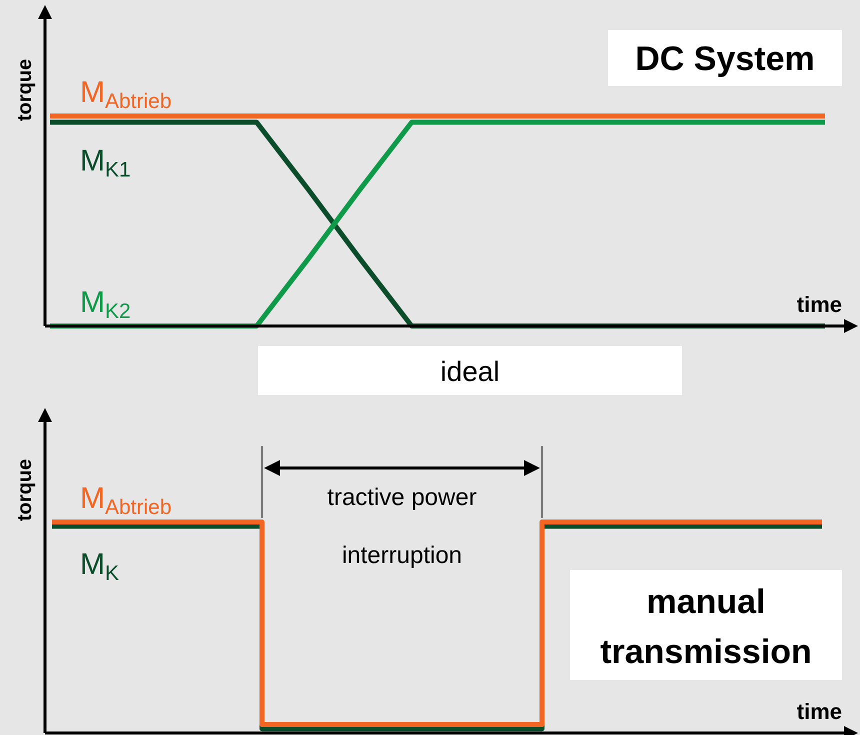 The width and height of the screenshot is (860, 735). What do you see at coordinates (706, 627) in the screenshot?
I see `text: manual transmission` at bounding box center [706, 627].